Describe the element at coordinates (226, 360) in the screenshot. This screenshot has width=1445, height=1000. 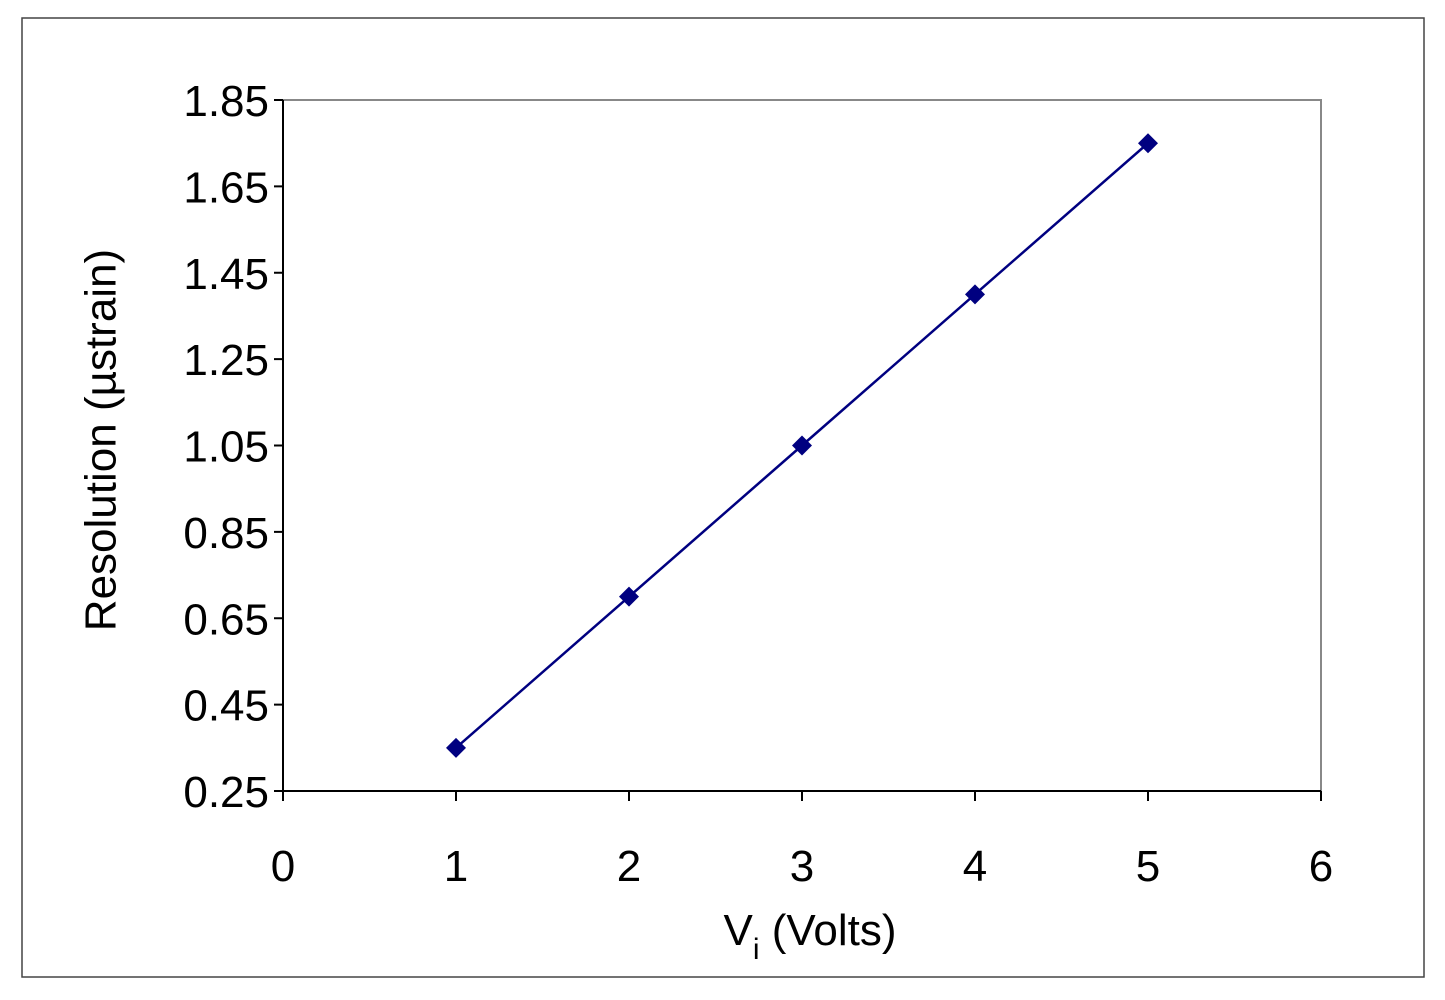
I see `y-tick-label: 1.25` at that location.